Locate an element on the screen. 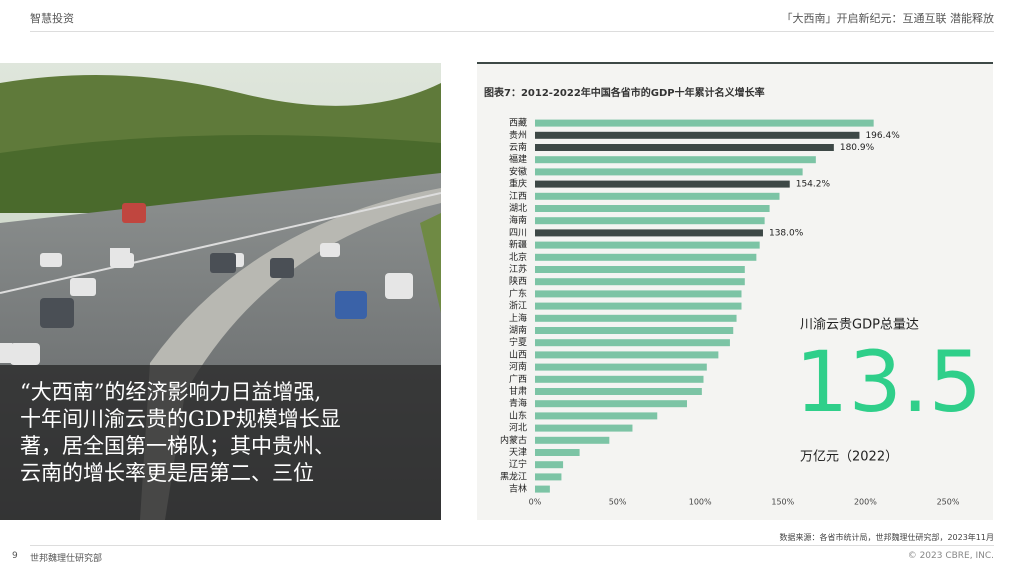 The image size is (1024, 576). category-label: 安徽 is located at coordinates (518, 171).